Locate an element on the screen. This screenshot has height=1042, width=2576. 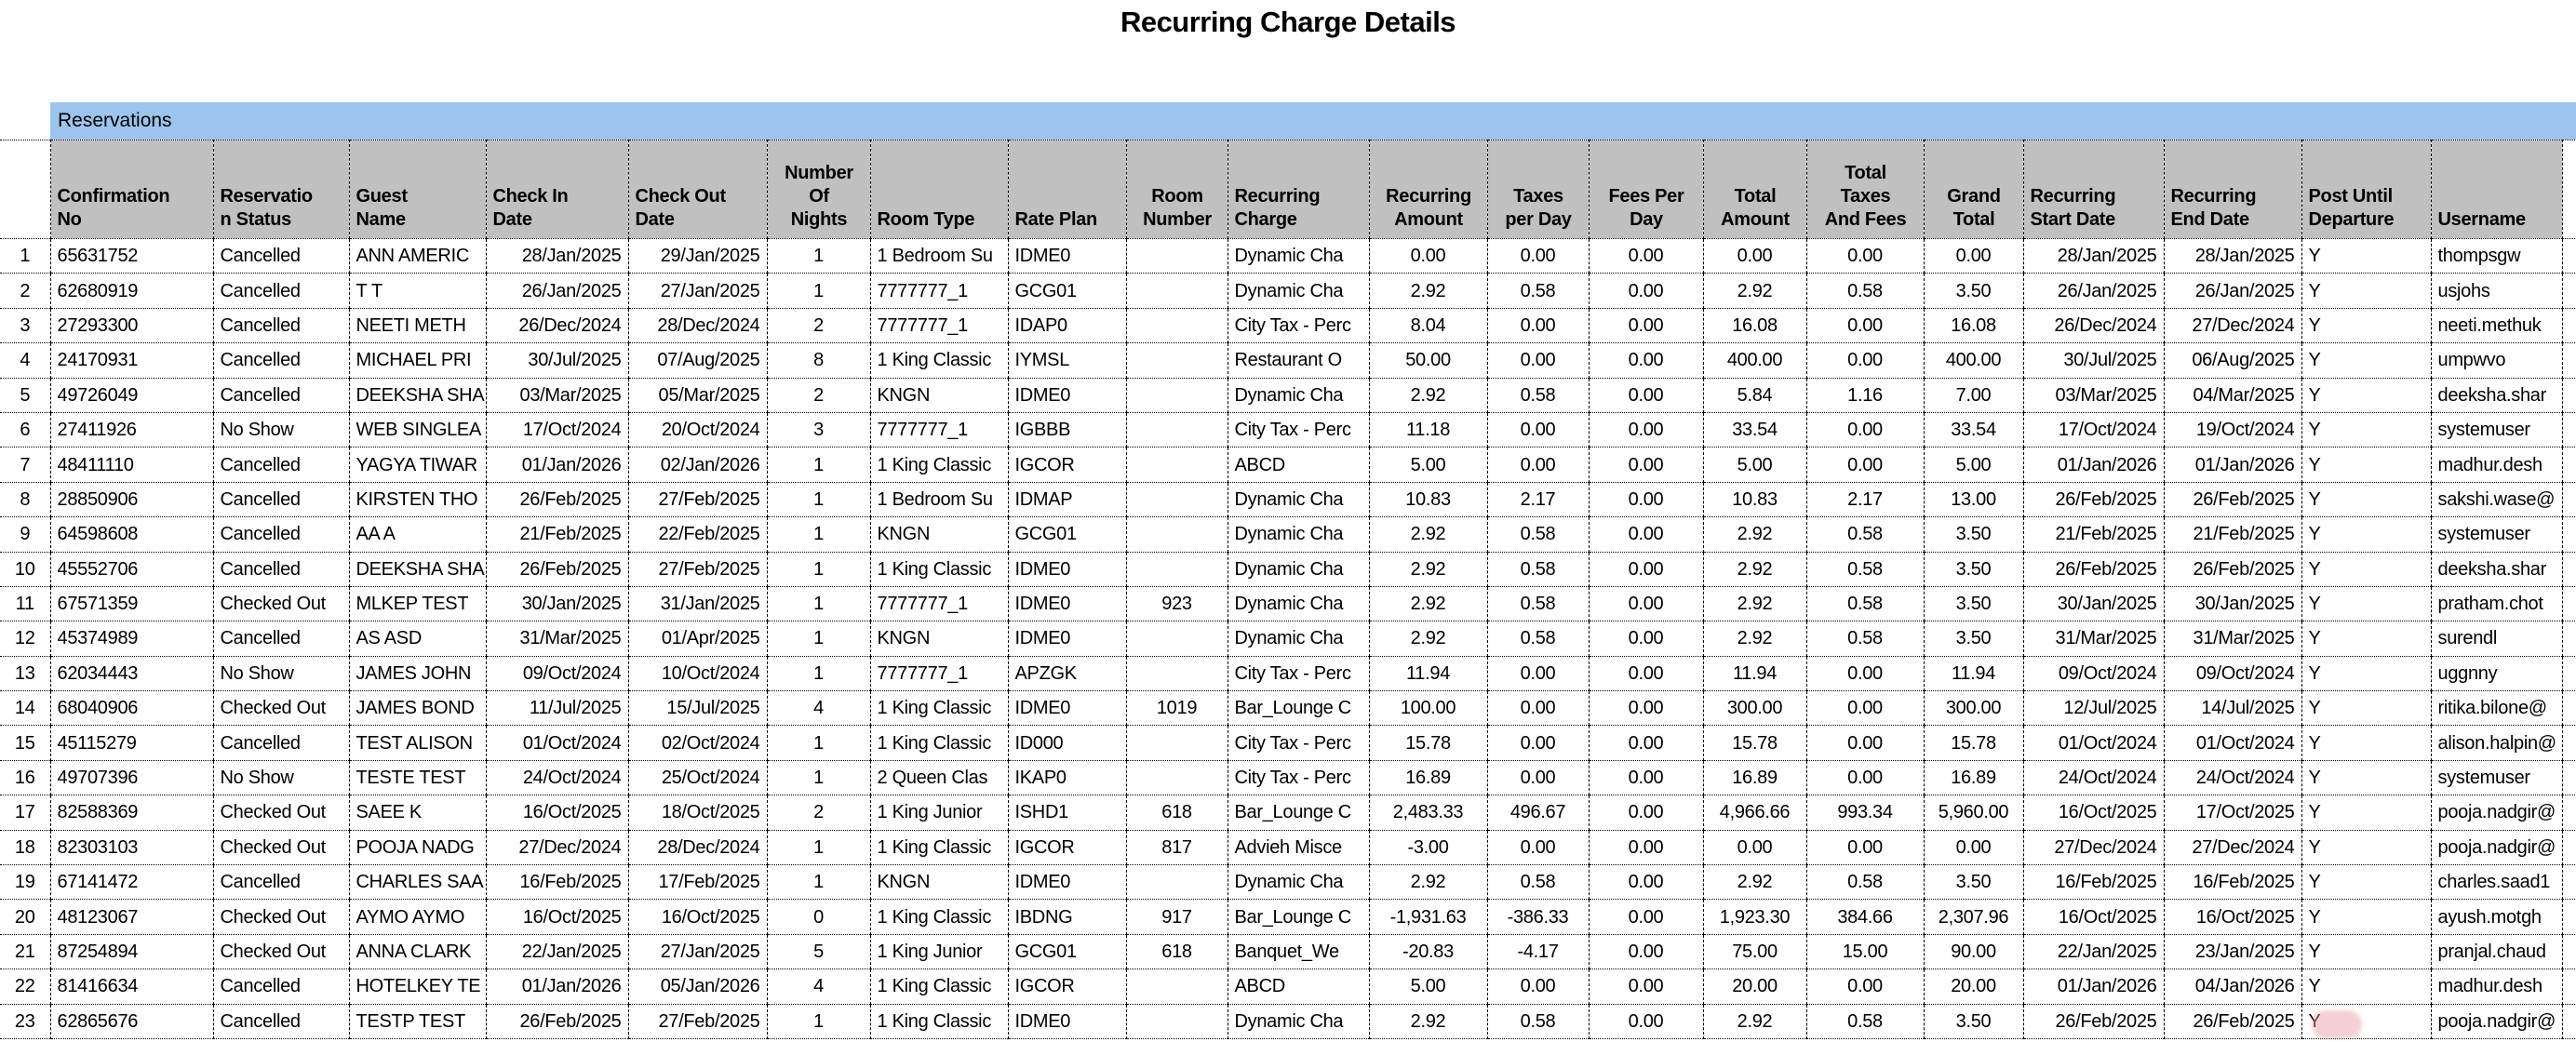
column-header-username: Username is located at coordinates (2497, 190).